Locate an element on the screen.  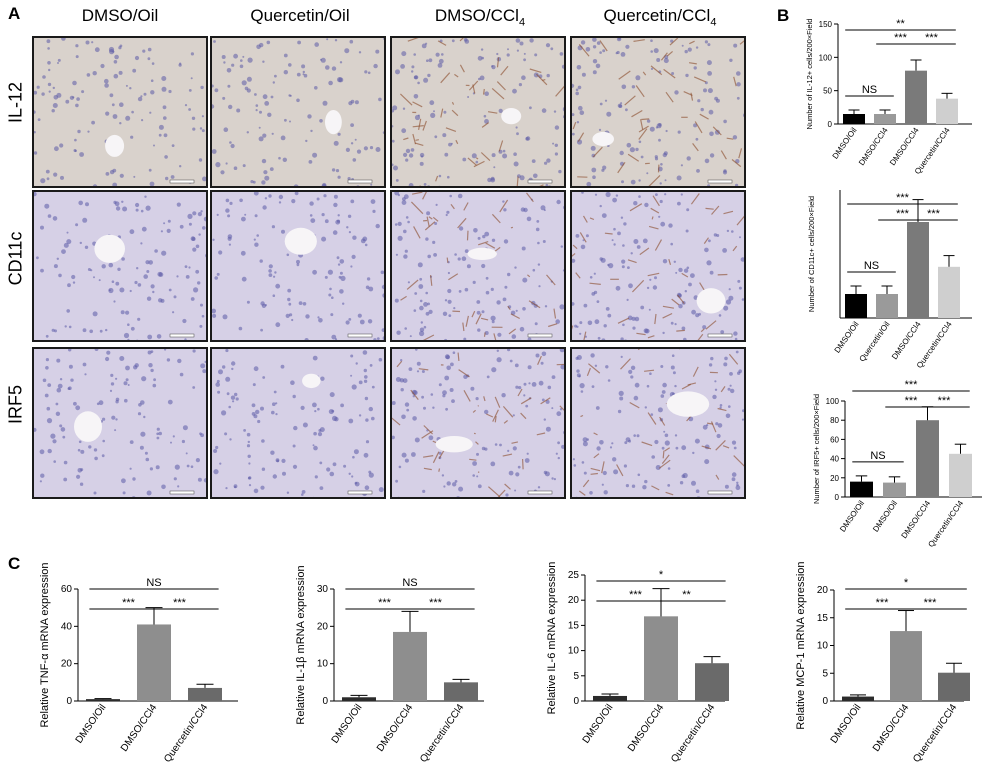
column-header-dmso-oil: DMSO/Oil is located at coordinates (120, 15).